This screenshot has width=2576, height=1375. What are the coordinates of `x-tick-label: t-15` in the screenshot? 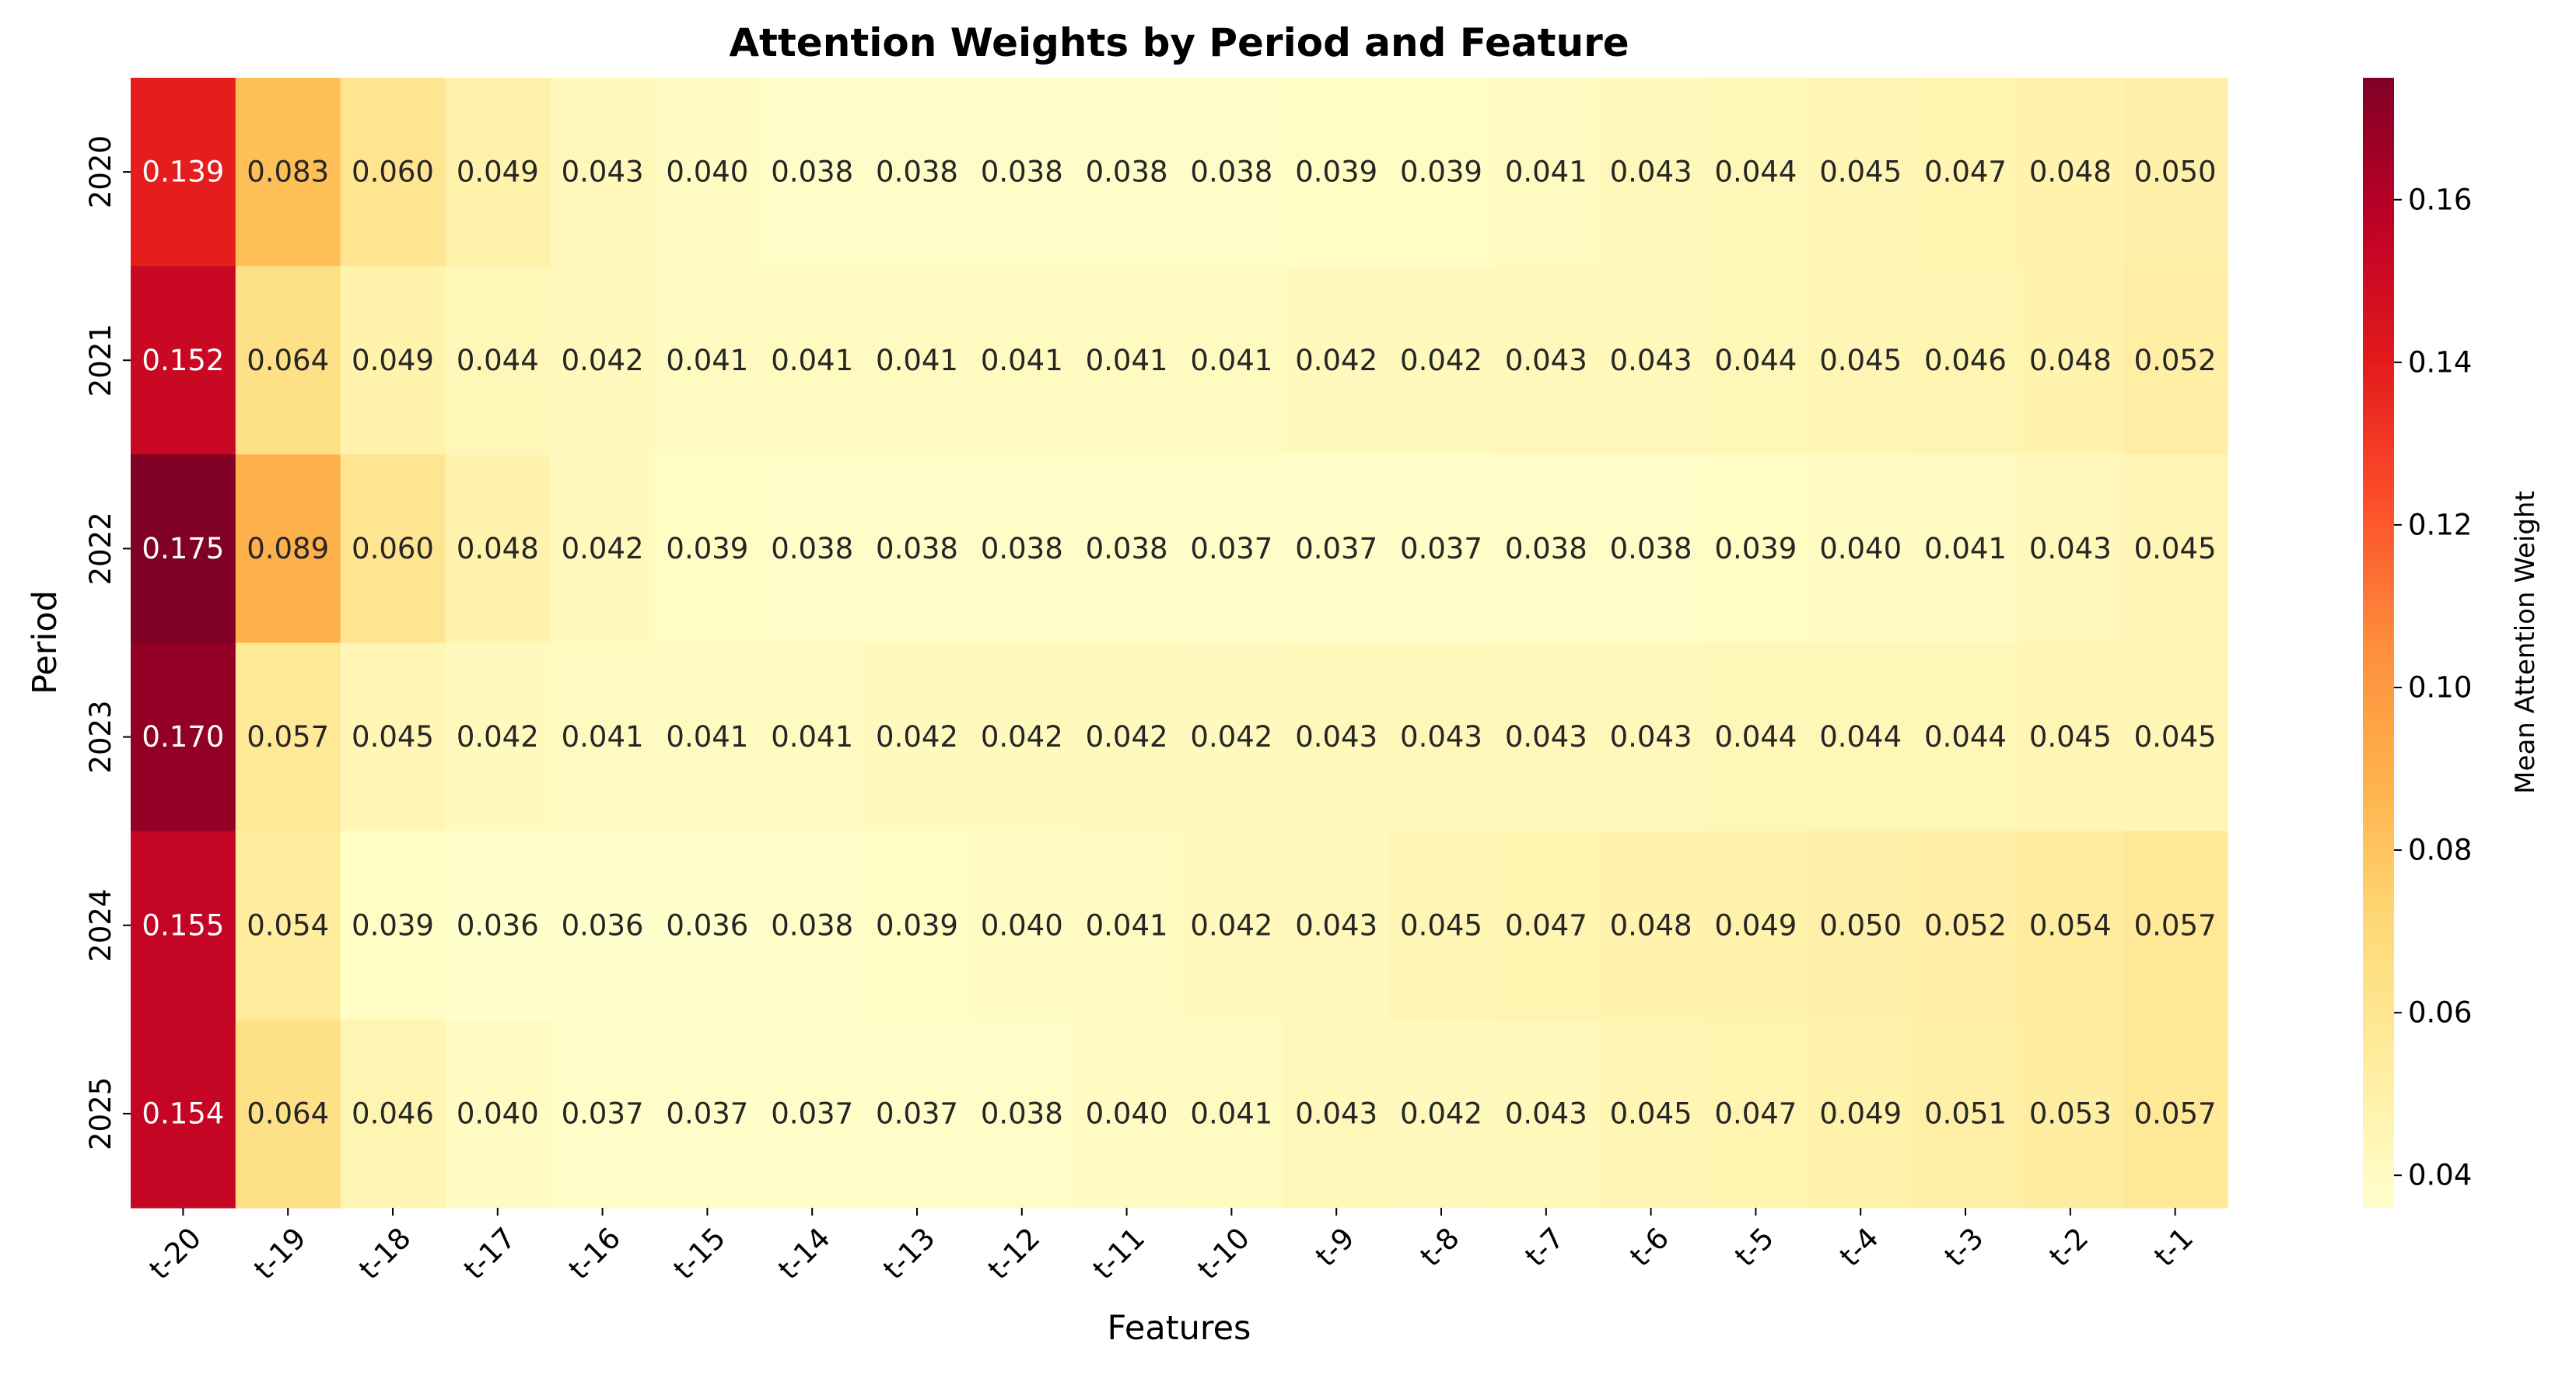 It's located at (699, 1253).